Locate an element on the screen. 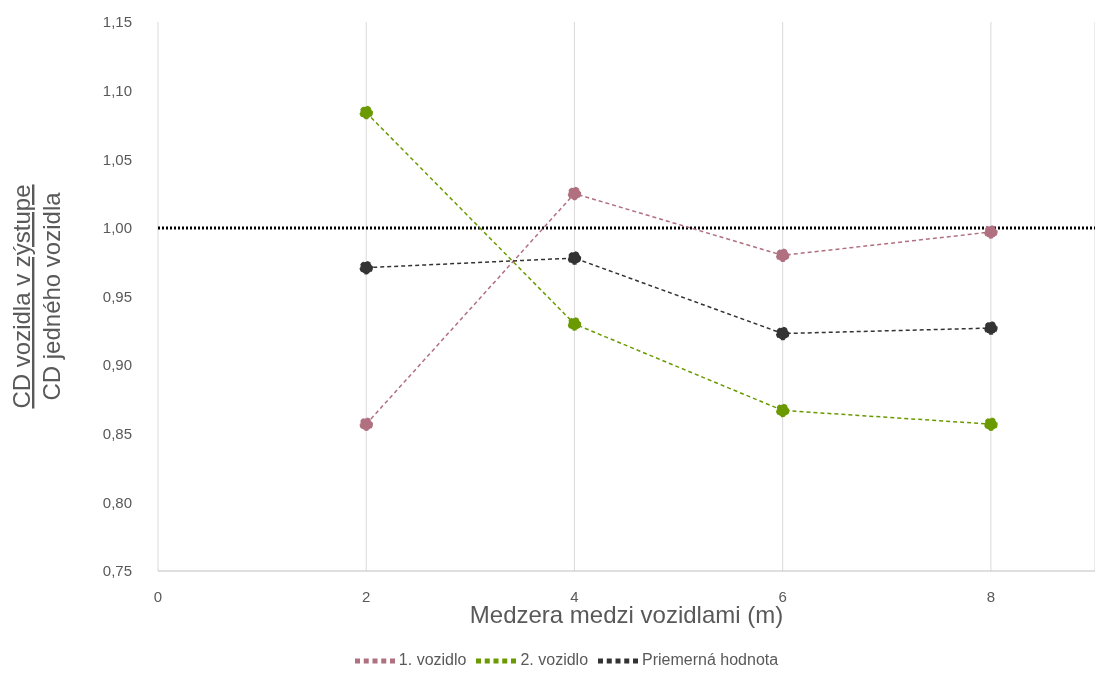 Image resolution: width=1103 pixels, height=689 pixels. y-tick-label: 1,10 is located at coordinates (117, 90).